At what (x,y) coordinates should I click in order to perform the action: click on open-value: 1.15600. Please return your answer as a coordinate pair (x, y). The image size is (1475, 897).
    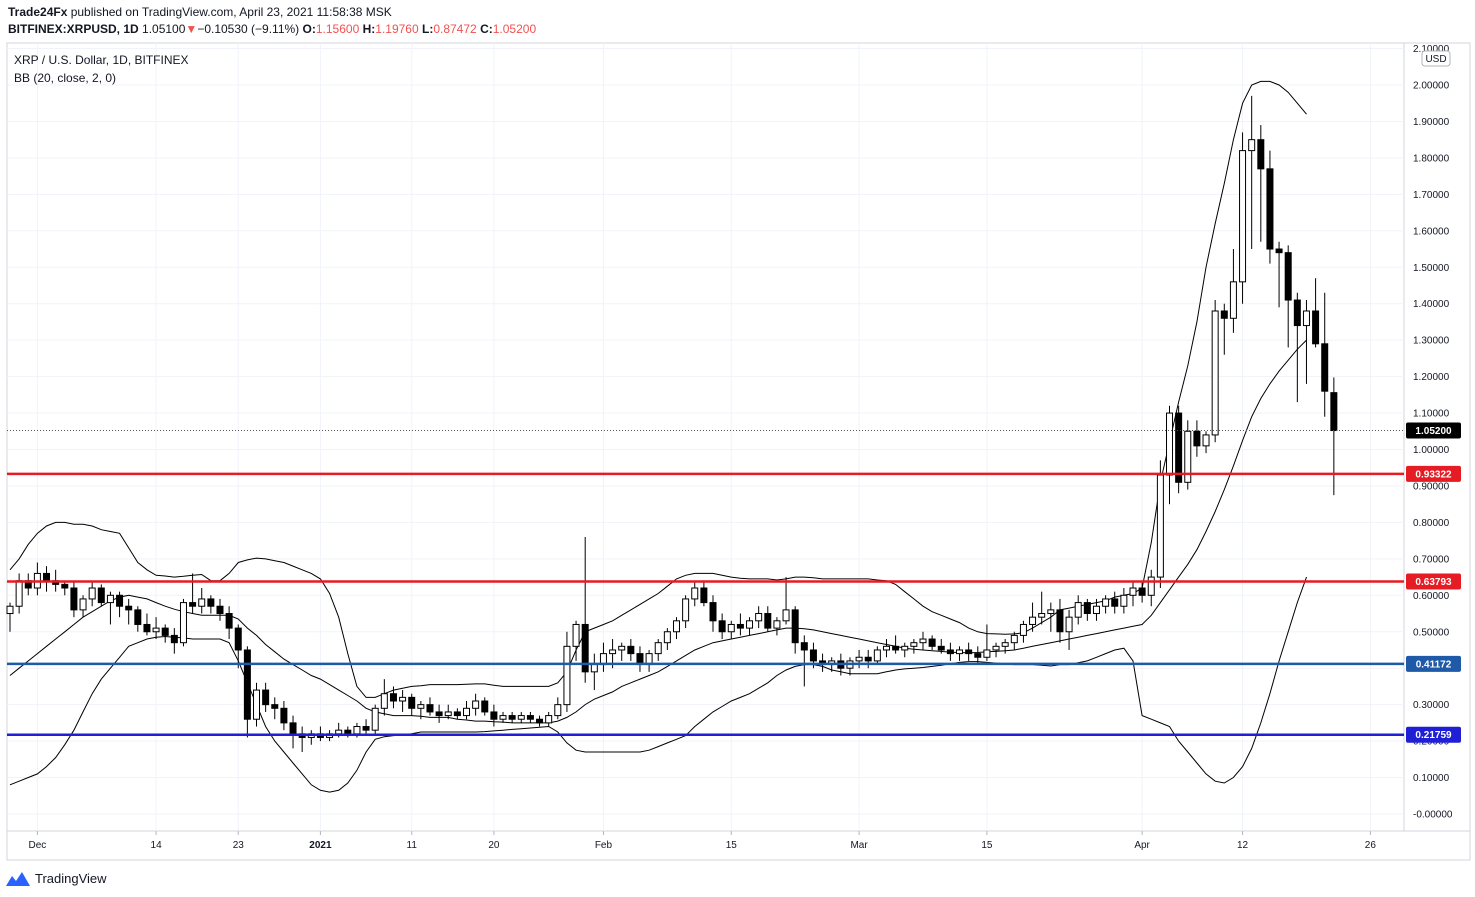
    Looking at the image, I should click on (337, 29).